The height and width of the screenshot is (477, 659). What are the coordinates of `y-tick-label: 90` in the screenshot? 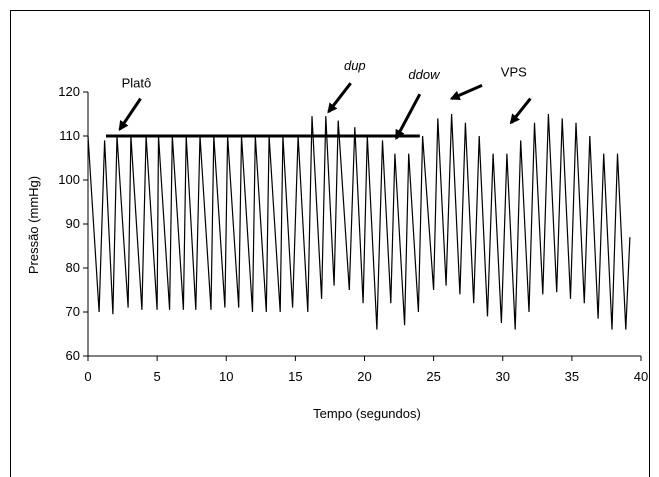 It's located at (73, 223).